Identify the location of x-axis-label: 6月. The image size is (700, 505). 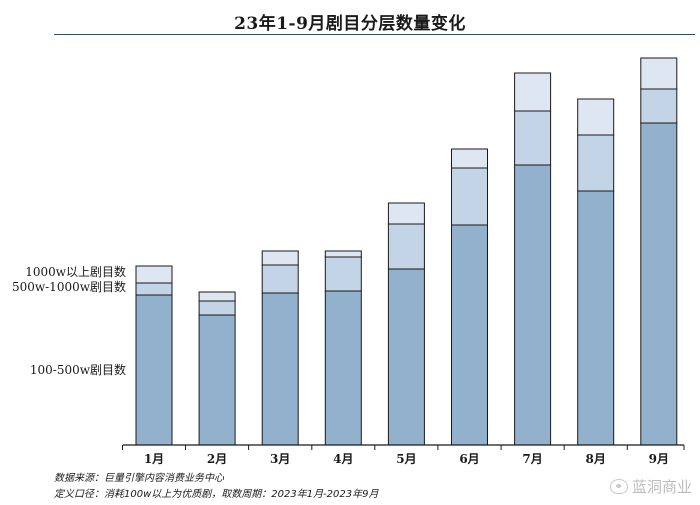
(469, 459).